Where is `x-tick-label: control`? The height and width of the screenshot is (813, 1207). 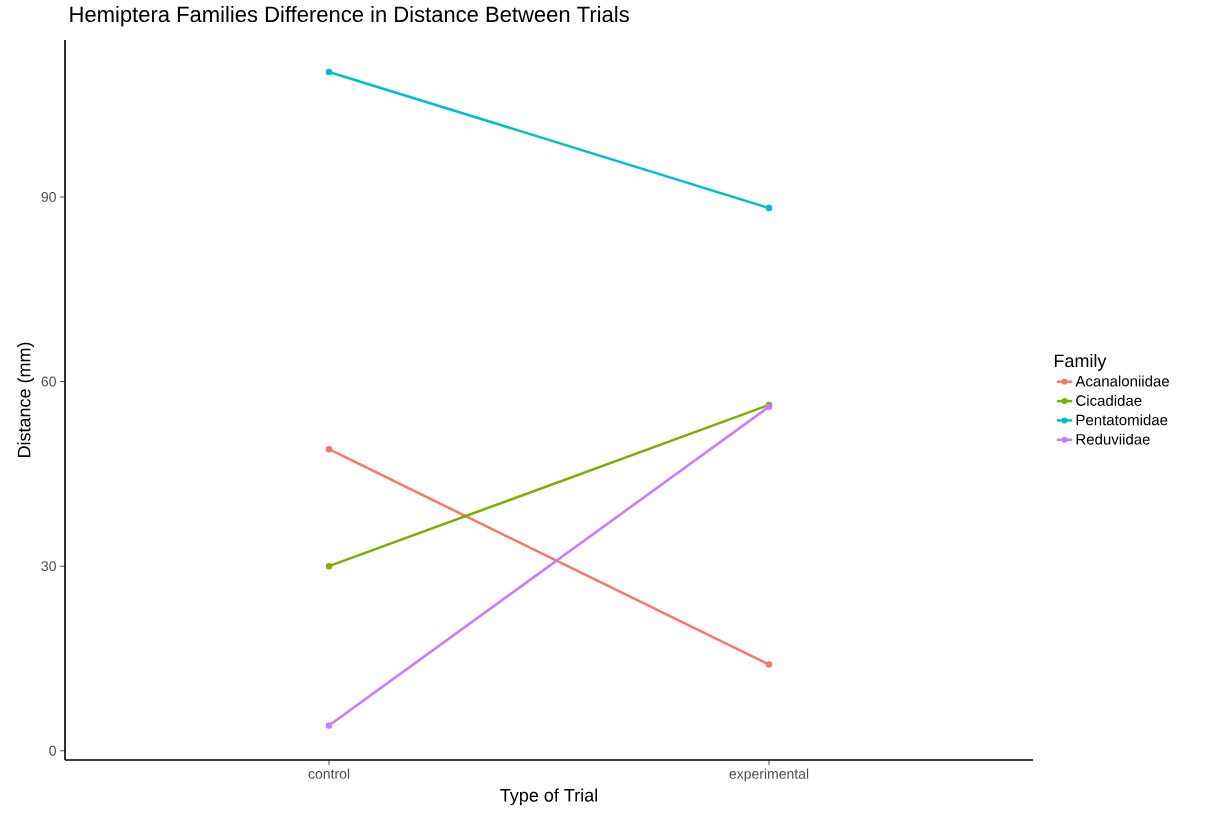 x-tick-label: control is located at coordinates (329, 773).